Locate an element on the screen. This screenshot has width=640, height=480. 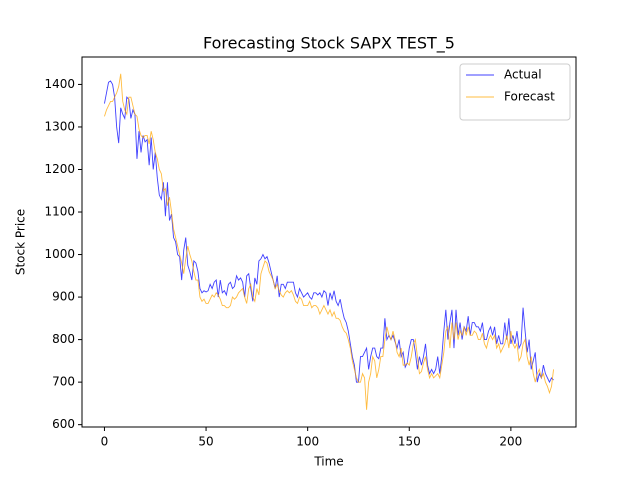
legend-label: Actual is located at coordinates (523, 75).